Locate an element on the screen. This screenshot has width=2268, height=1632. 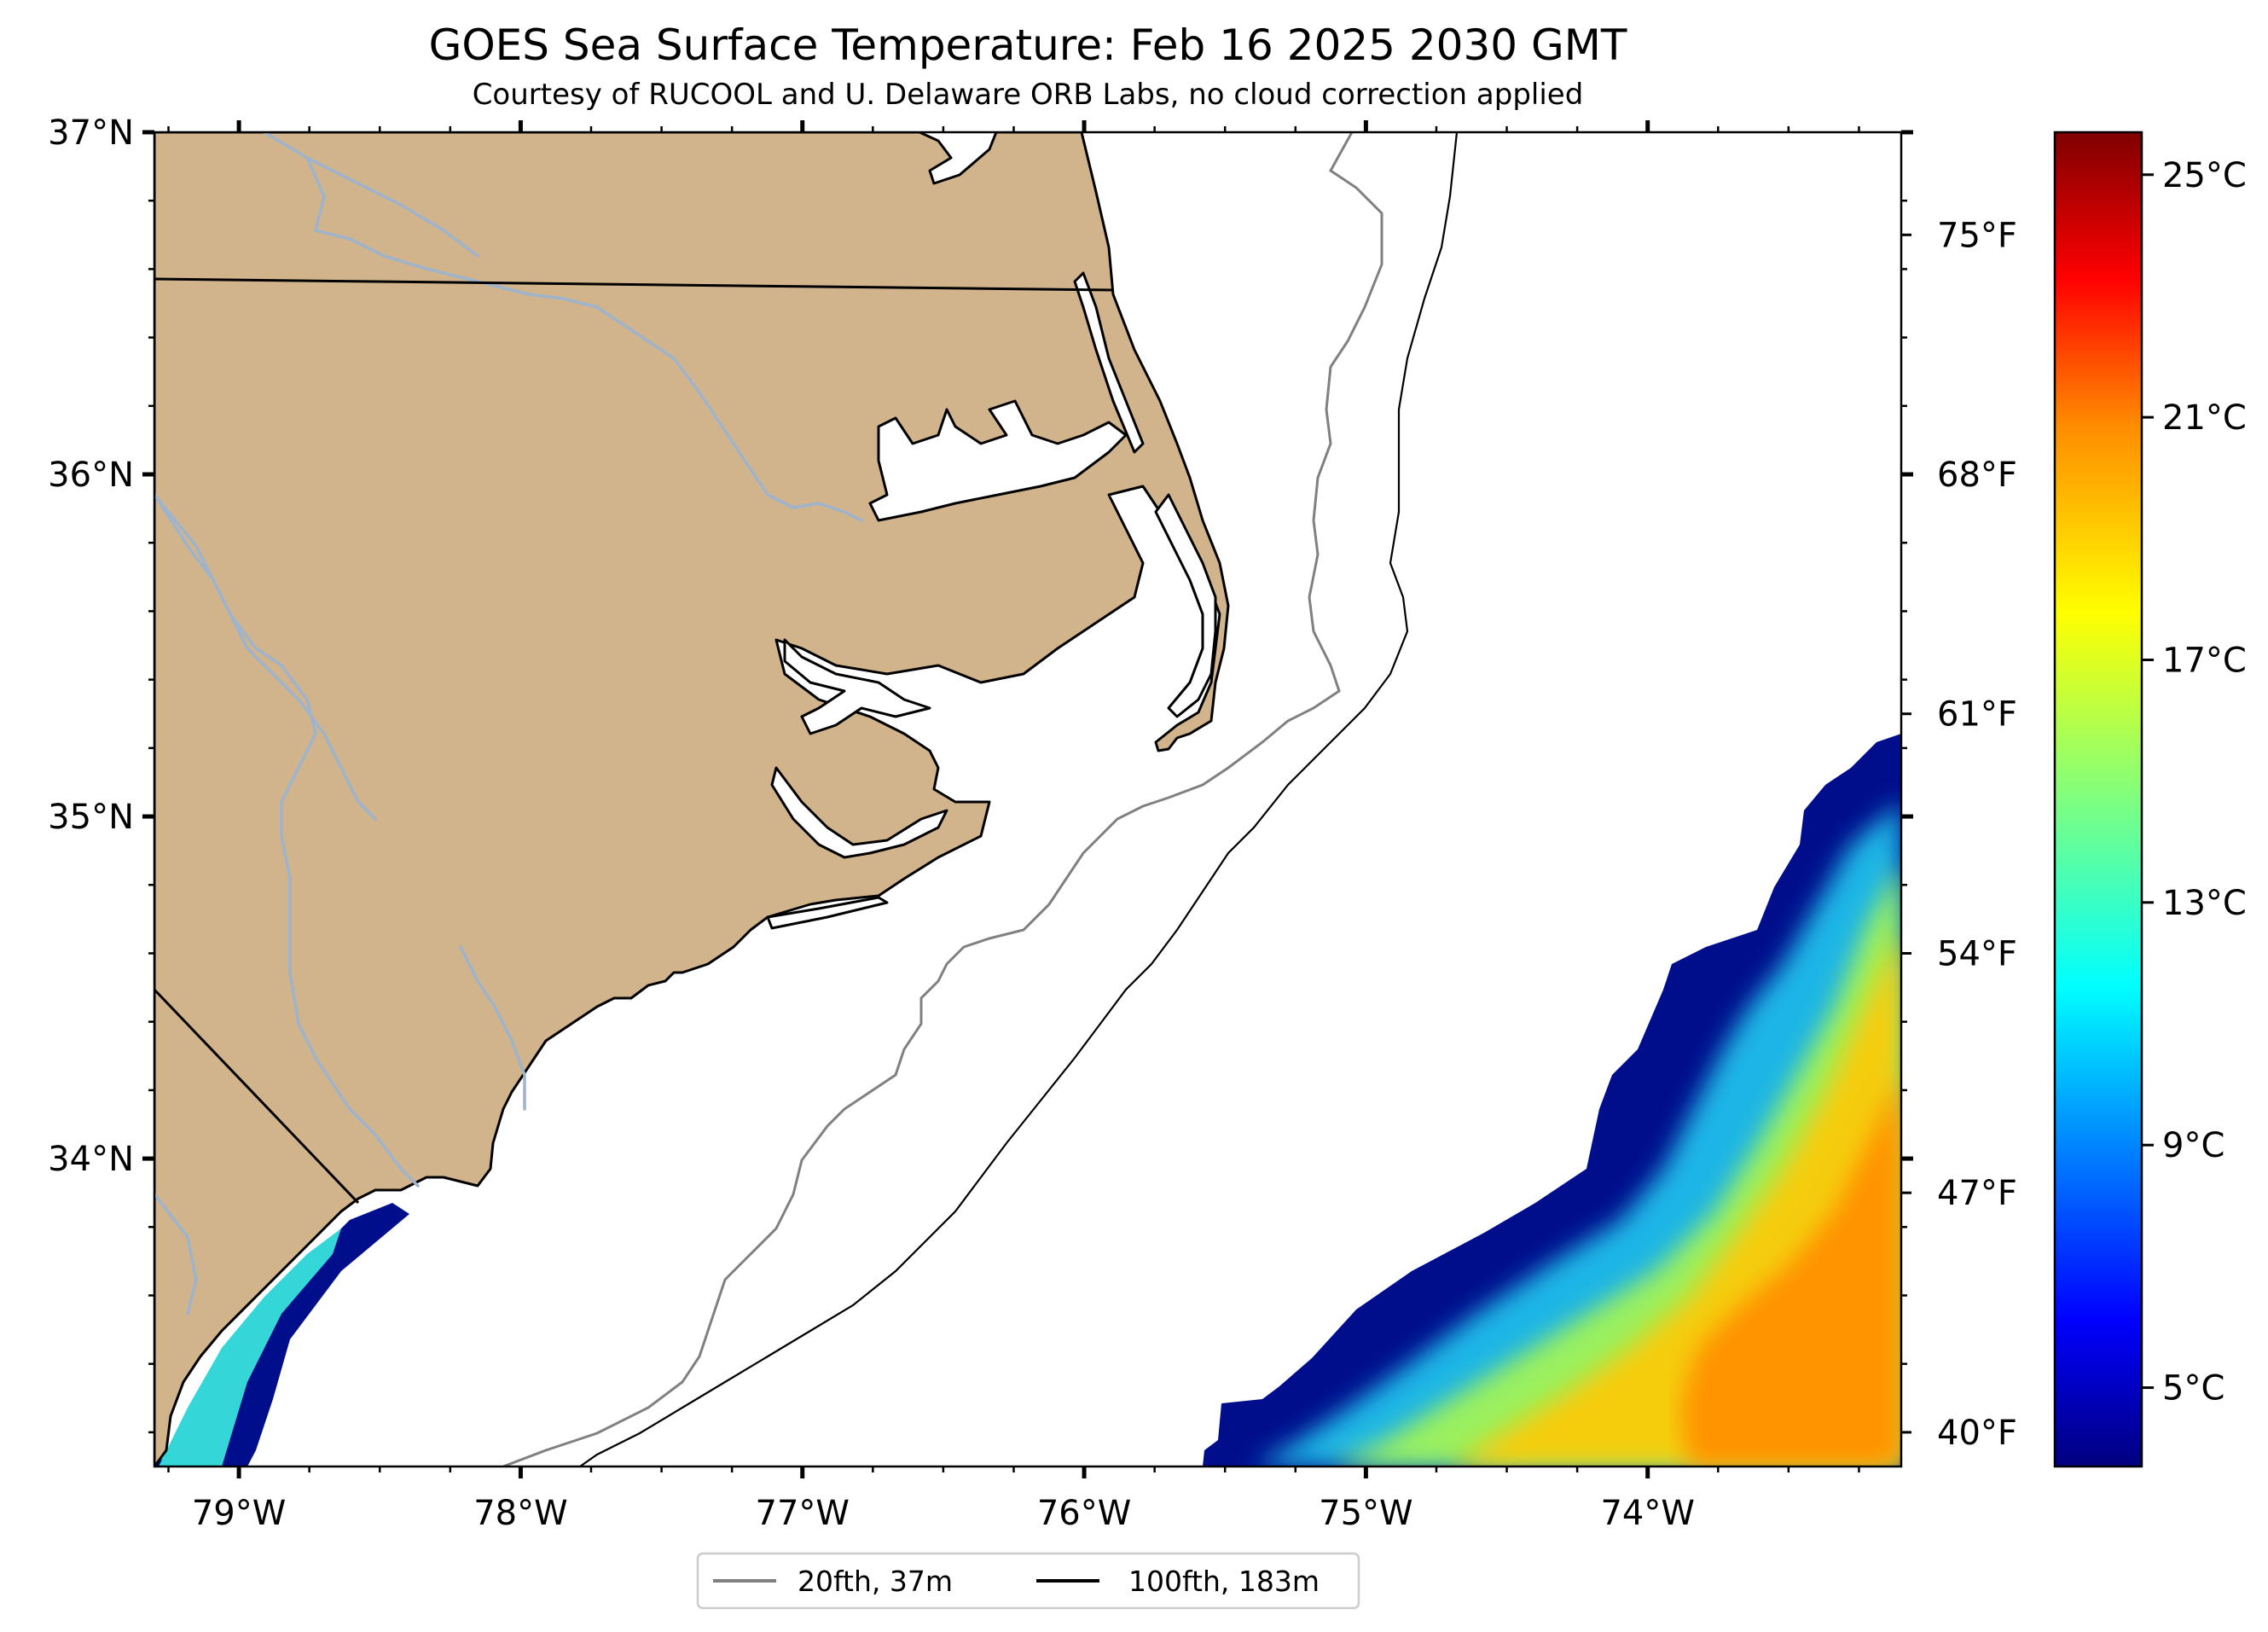
lat-tick-label: 37°N is located at coordinates (91, 133).